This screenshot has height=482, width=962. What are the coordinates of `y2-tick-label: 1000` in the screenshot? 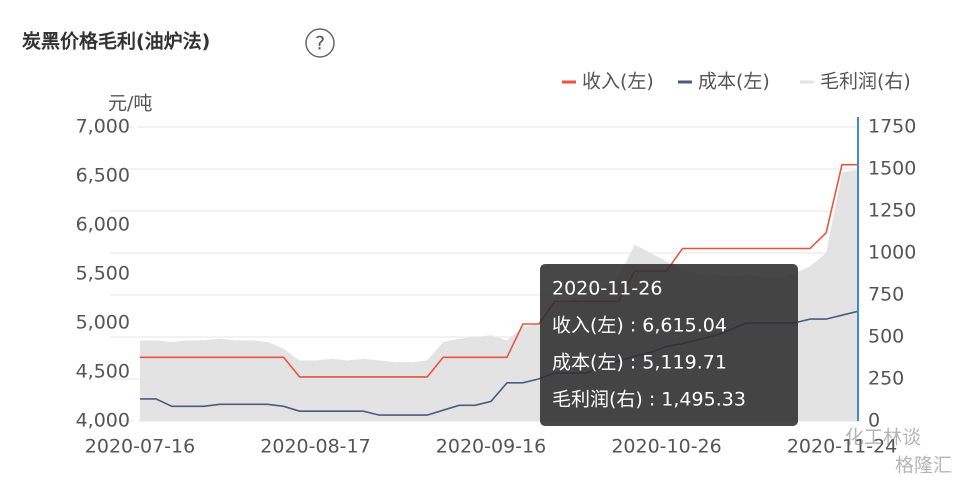 It's located at (892, 253).